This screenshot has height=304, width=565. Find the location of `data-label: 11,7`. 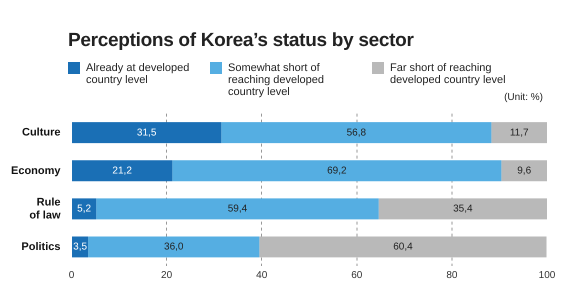

data-label: 11,7 is located at coordinates (519, 132).